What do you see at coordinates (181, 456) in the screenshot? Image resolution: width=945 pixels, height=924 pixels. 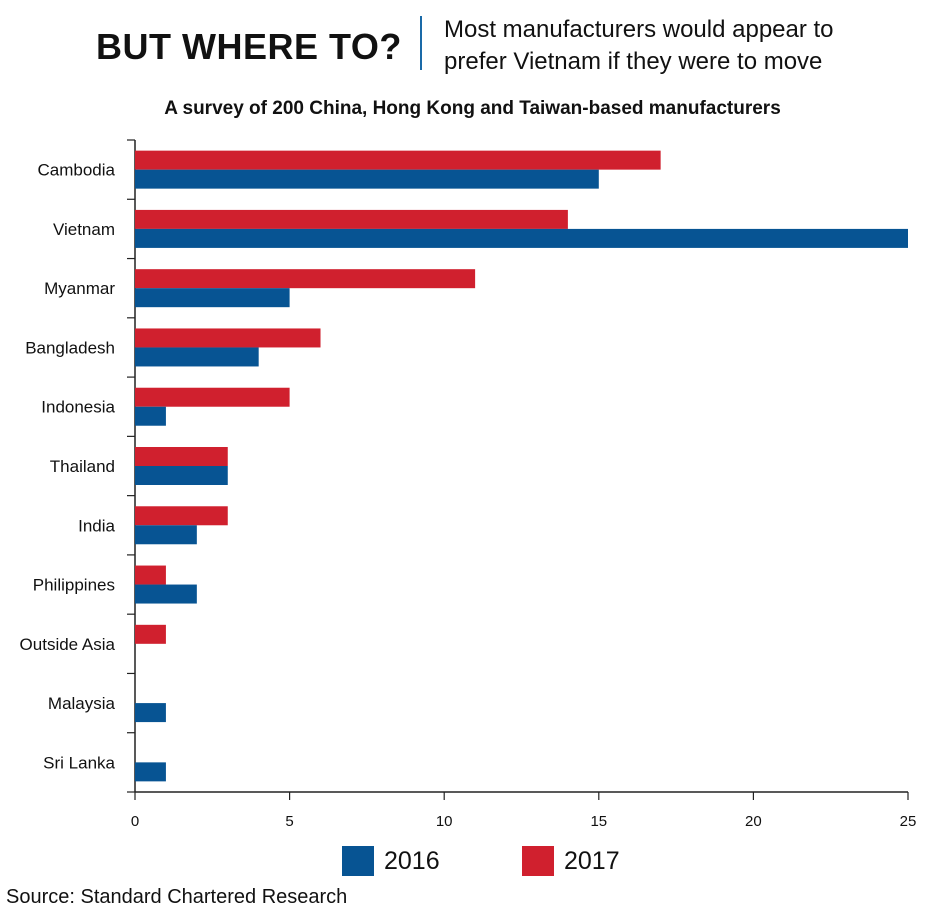 I see `bar-2017-thailand` at bounding box center [181, 456].